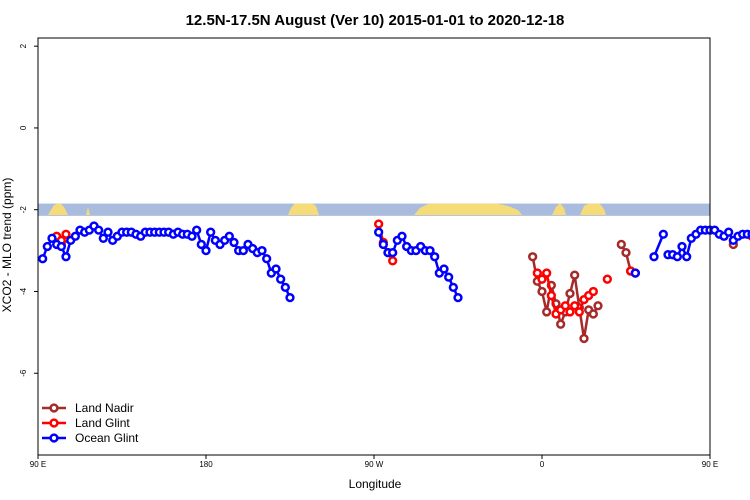  I want to click on legend-item-land-glint: Land Glint, so click(86, 423).